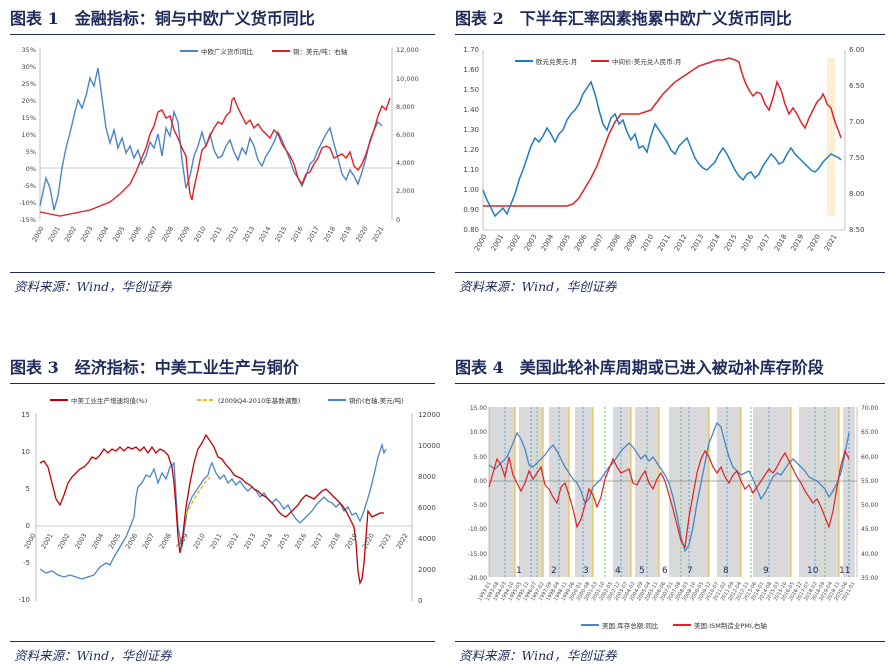  What do you see at coordinates (25, 415) in the screenshot?
I see `axis-tick: 15` at bounding box center [25, 415].